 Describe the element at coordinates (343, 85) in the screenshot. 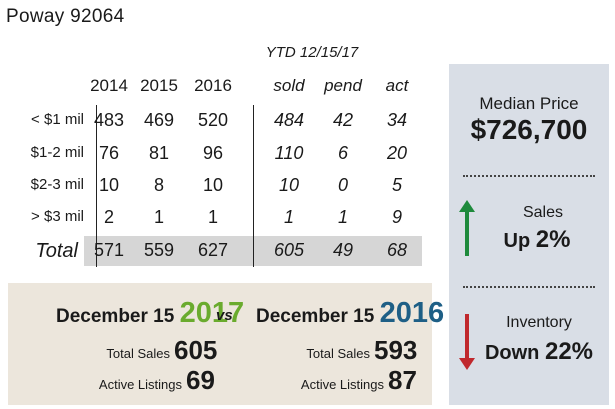

I see `col-header-pend: pend` at that location.